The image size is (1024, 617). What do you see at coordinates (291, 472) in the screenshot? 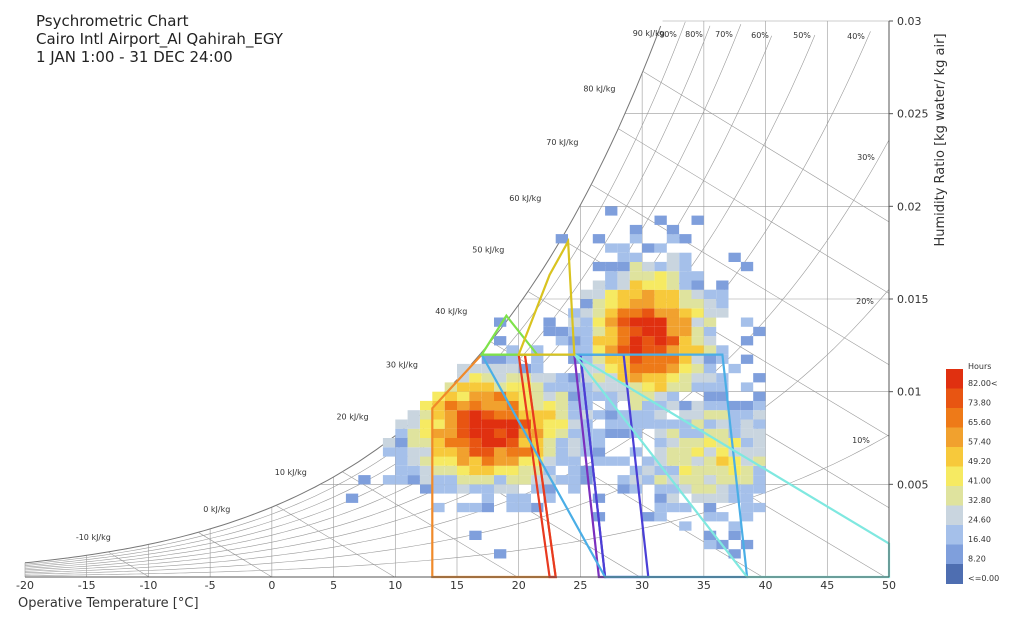
I see `enthalpy-label: 10 kJ/kg` at bounding box center [291, 472].